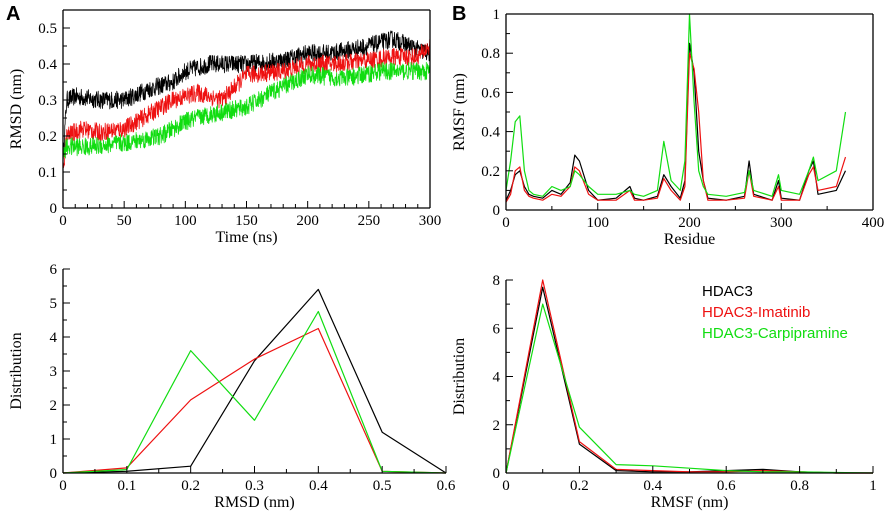 The height and width of the screenshot is (526, 886). Describe the element at coordinates (54, 440) in the screenshot. I see `rmsd-distribution-y-tick-label: 1` at that location.